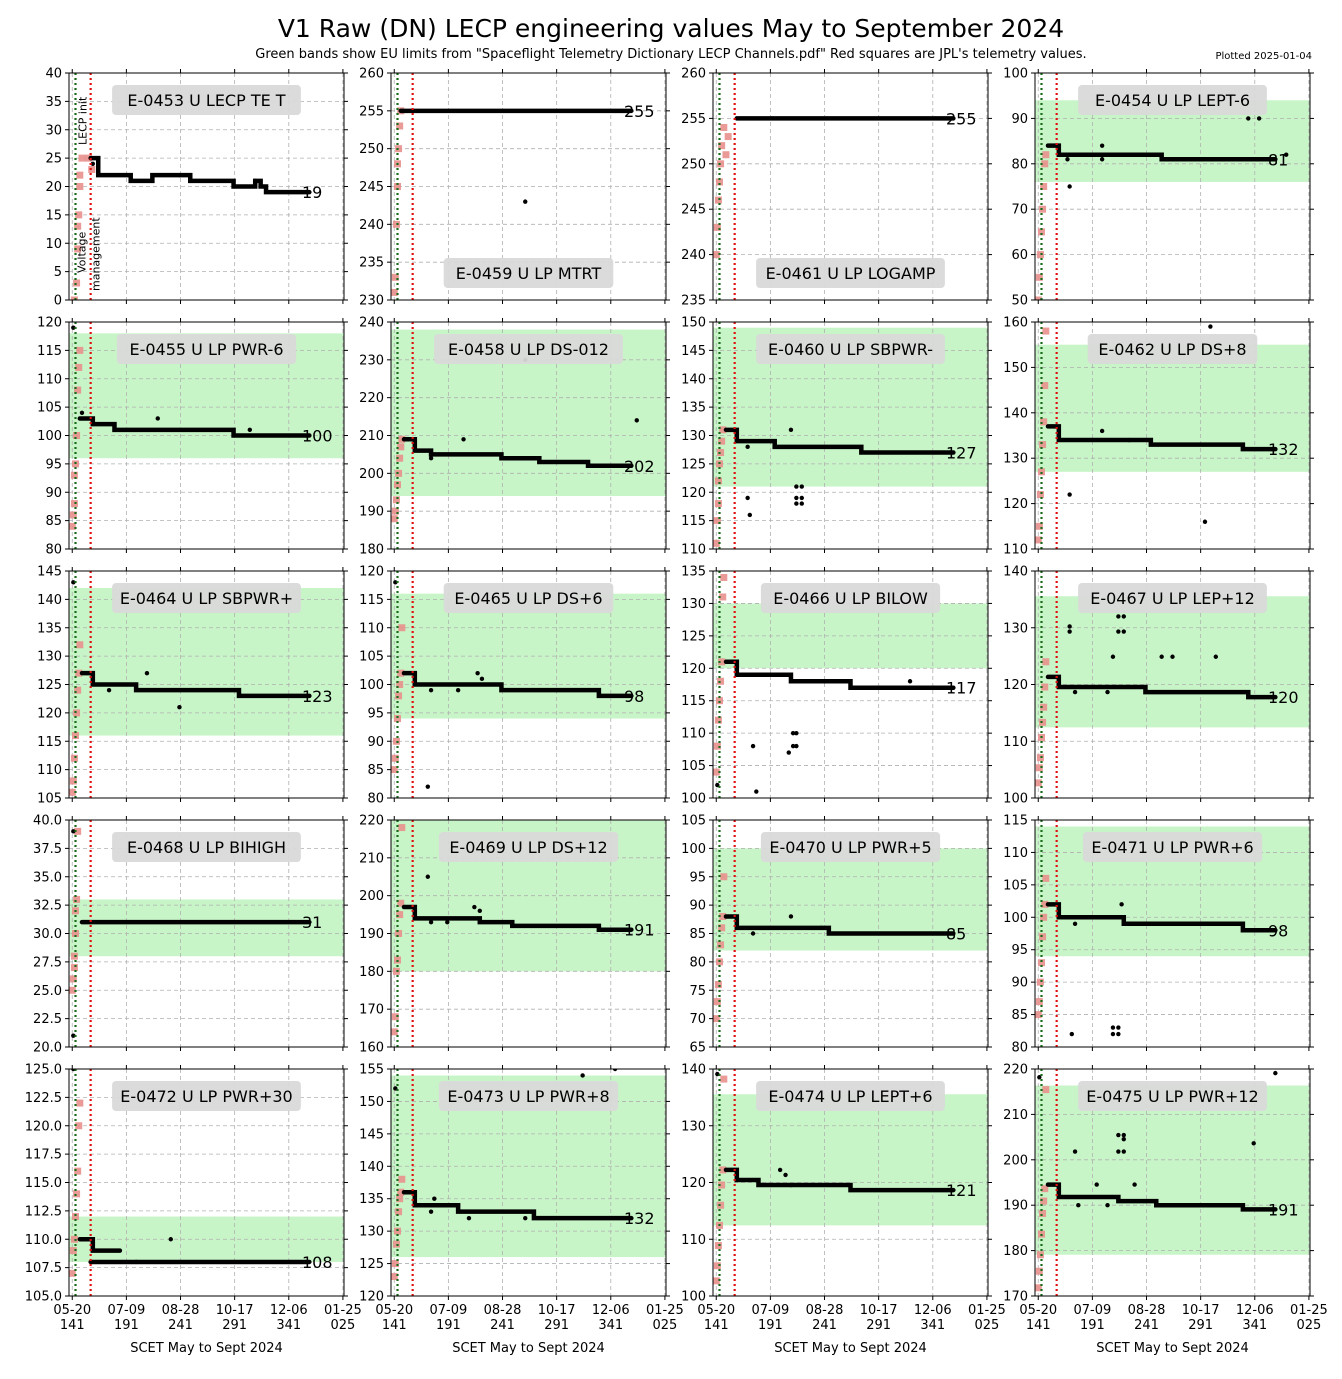 The height and width of the screenshot is (1379, 1342). What do you see at coordinates (371, 550) in the screenshot?
I see `y-tick-label: 180` at bounding box center [371, 550].